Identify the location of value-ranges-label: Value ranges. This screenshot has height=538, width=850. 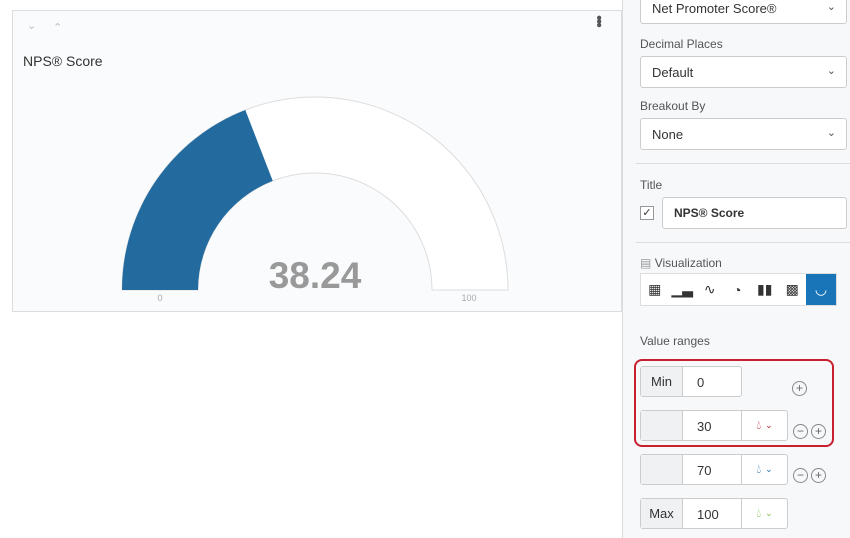
(675, 341).